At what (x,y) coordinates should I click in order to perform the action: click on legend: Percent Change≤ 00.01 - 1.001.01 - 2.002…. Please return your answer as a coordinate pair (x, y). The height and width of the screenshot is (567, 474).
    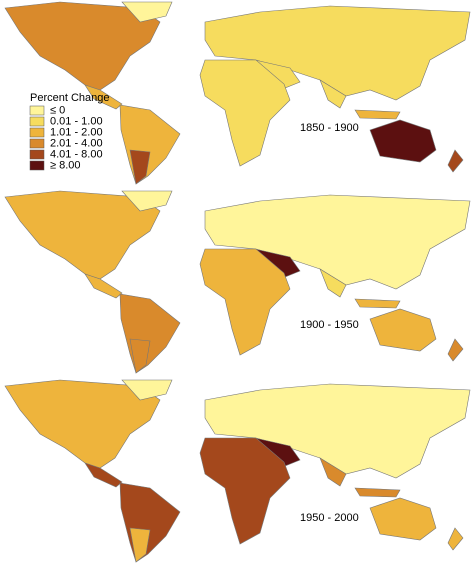
    Looking at the image, I should click on (69, 131).